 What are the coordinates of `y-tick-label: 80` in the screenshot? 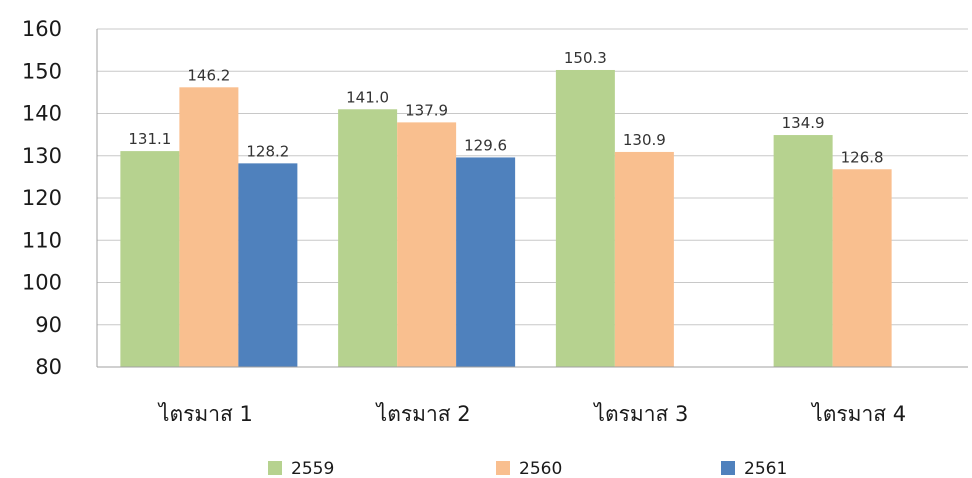 It's located at (48, 367).